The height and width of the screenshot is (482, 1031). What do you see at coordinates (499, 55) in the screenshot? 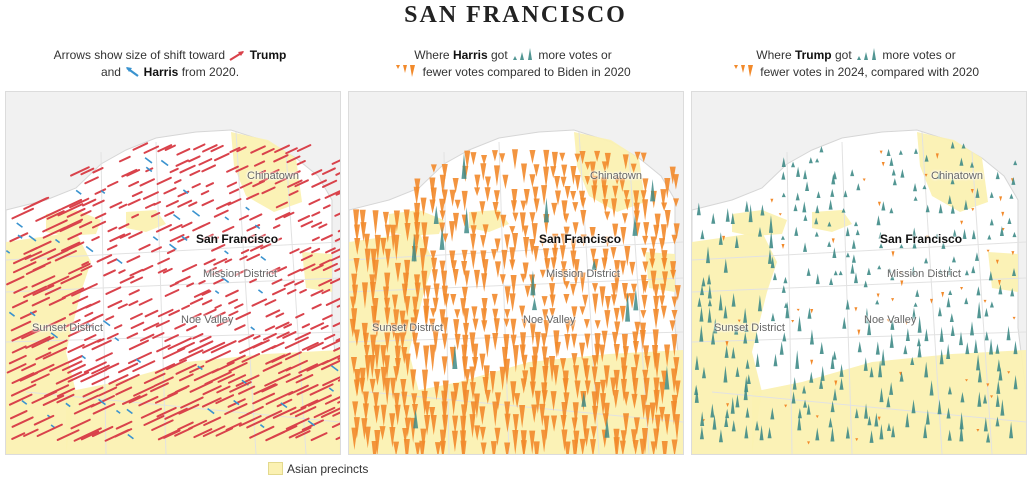
I see `caption-text: got` at bounding box center [499, 55].